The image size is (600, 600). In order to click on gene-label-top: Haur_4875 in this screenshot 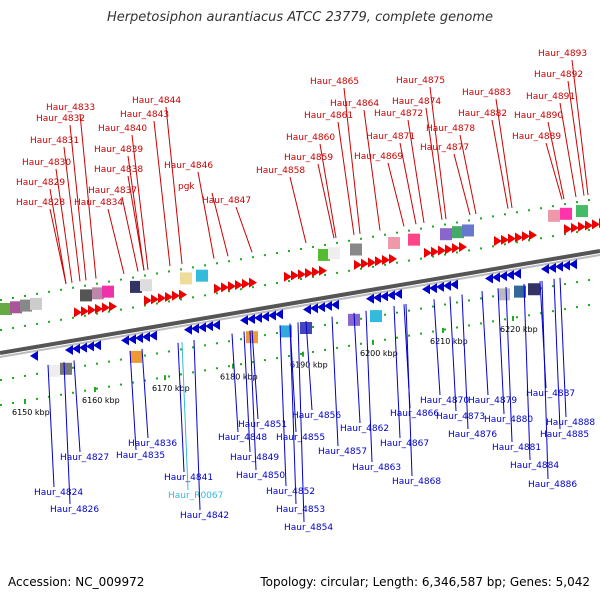, I will do `click(420, 81)`.